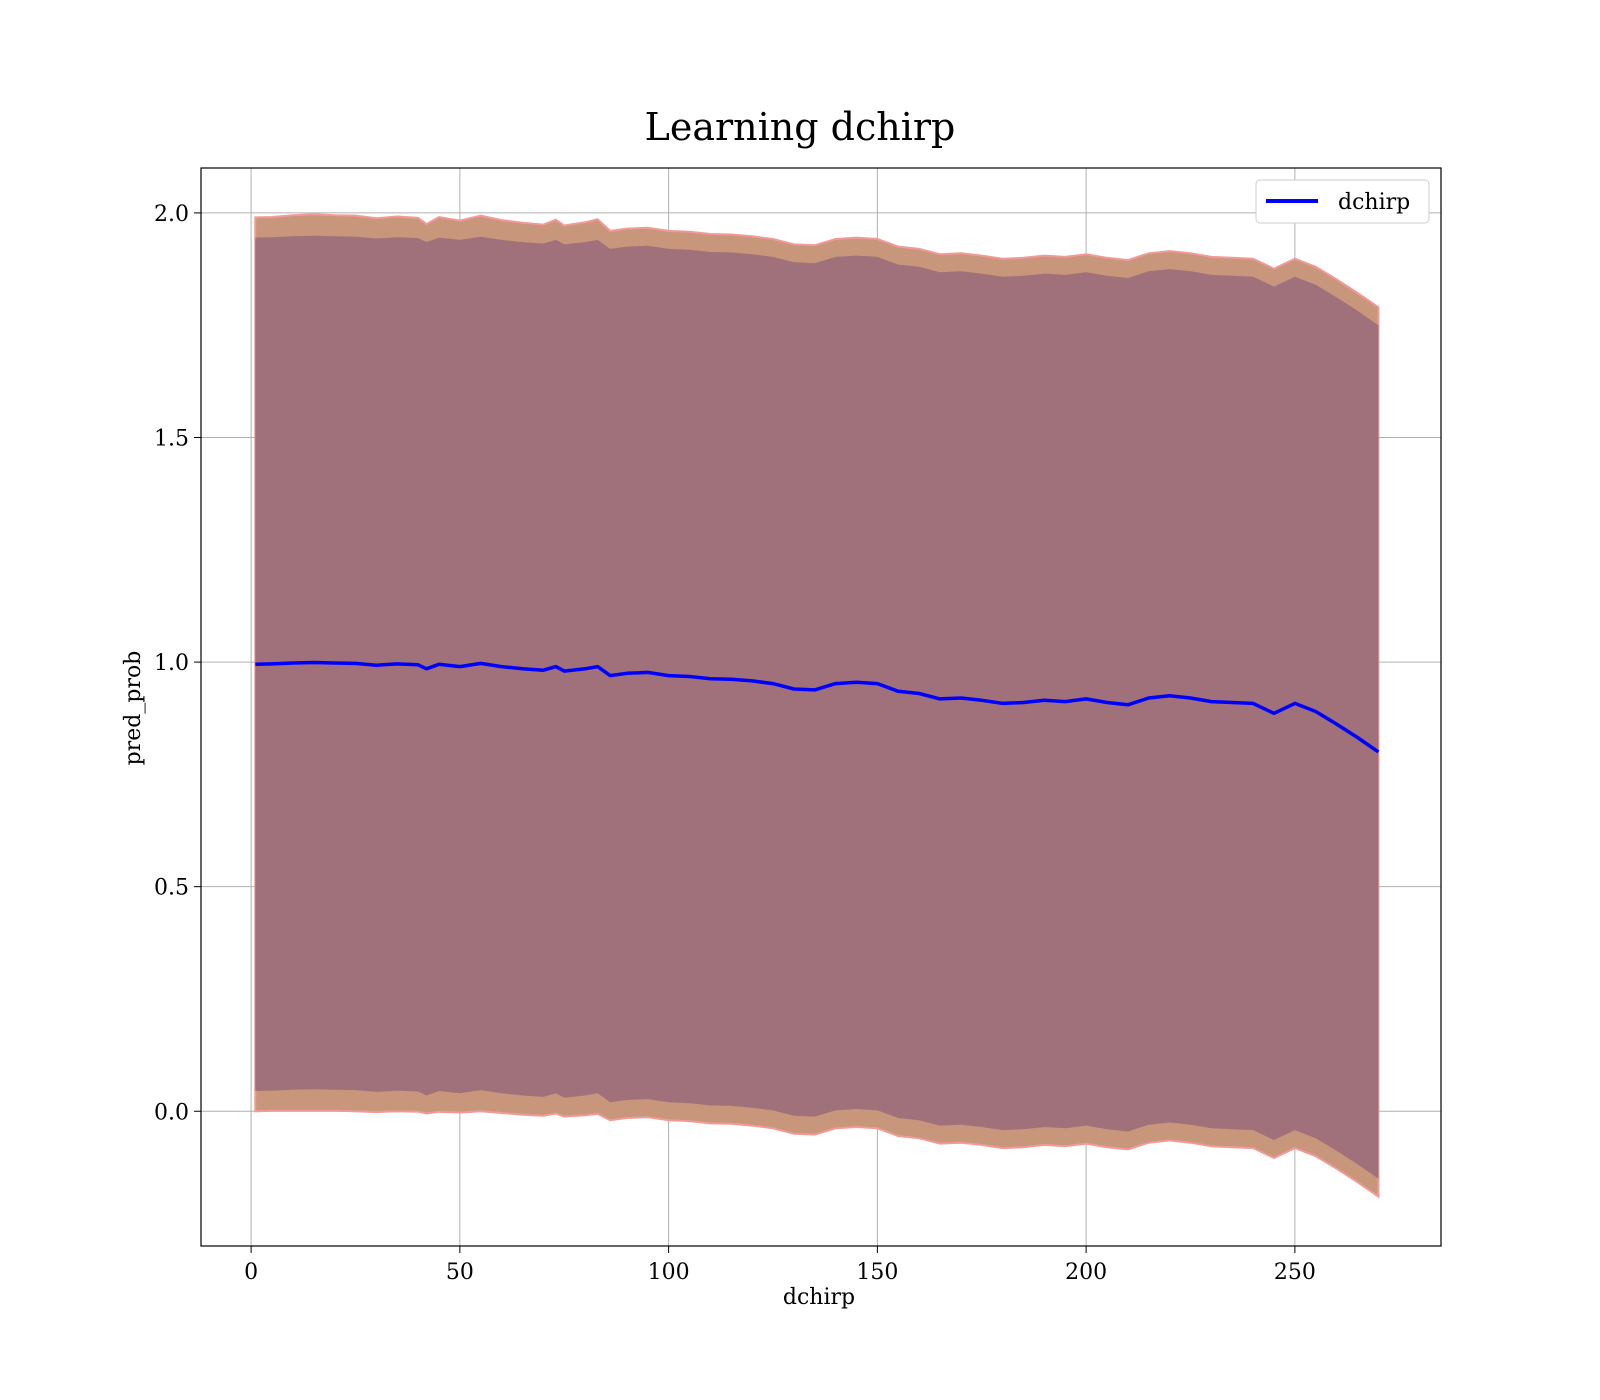 This screenshot has height=1400, width=1600. Describe the element at coordinates (669, 1272) in the screenshot. I see `x-tick-label: 100` at that location.